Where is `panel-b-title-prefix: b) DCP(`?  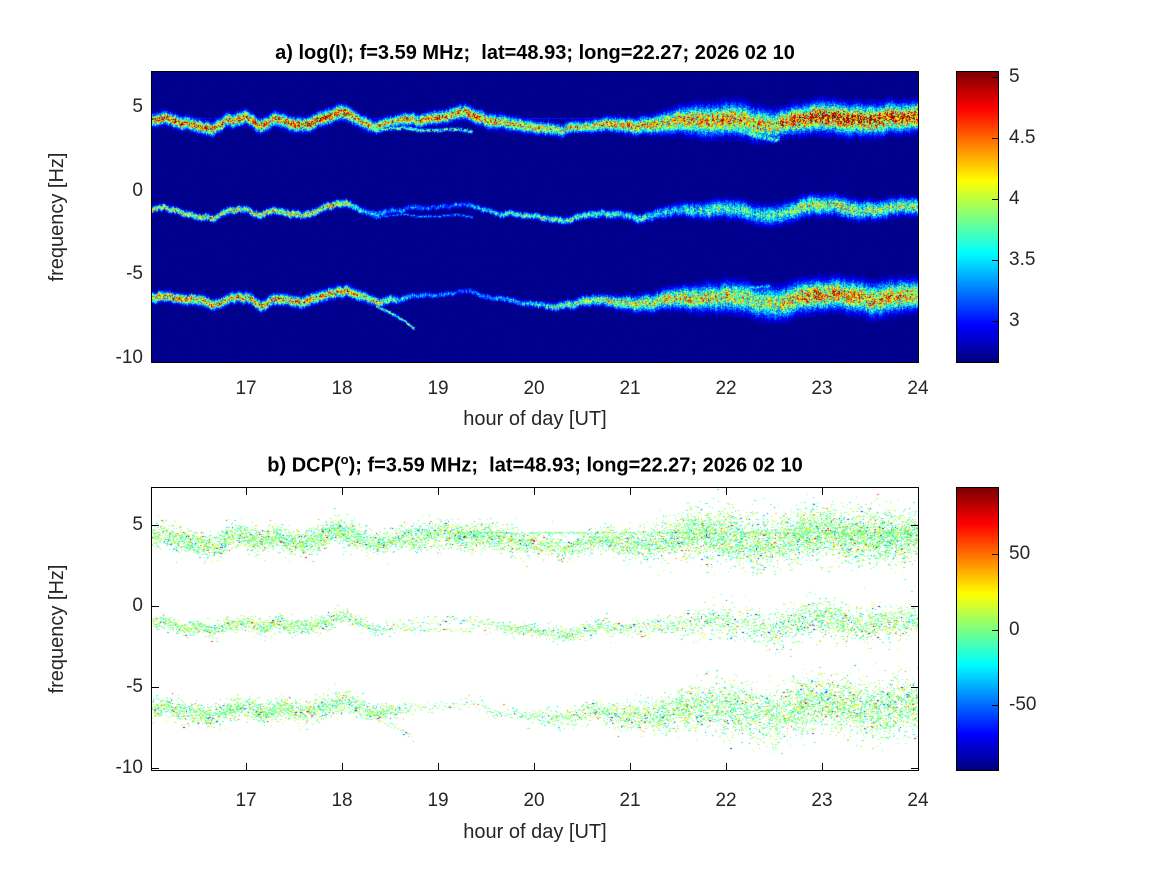 panel-b-title-prefix: b) DCP( is located at coordinates (304, 465).